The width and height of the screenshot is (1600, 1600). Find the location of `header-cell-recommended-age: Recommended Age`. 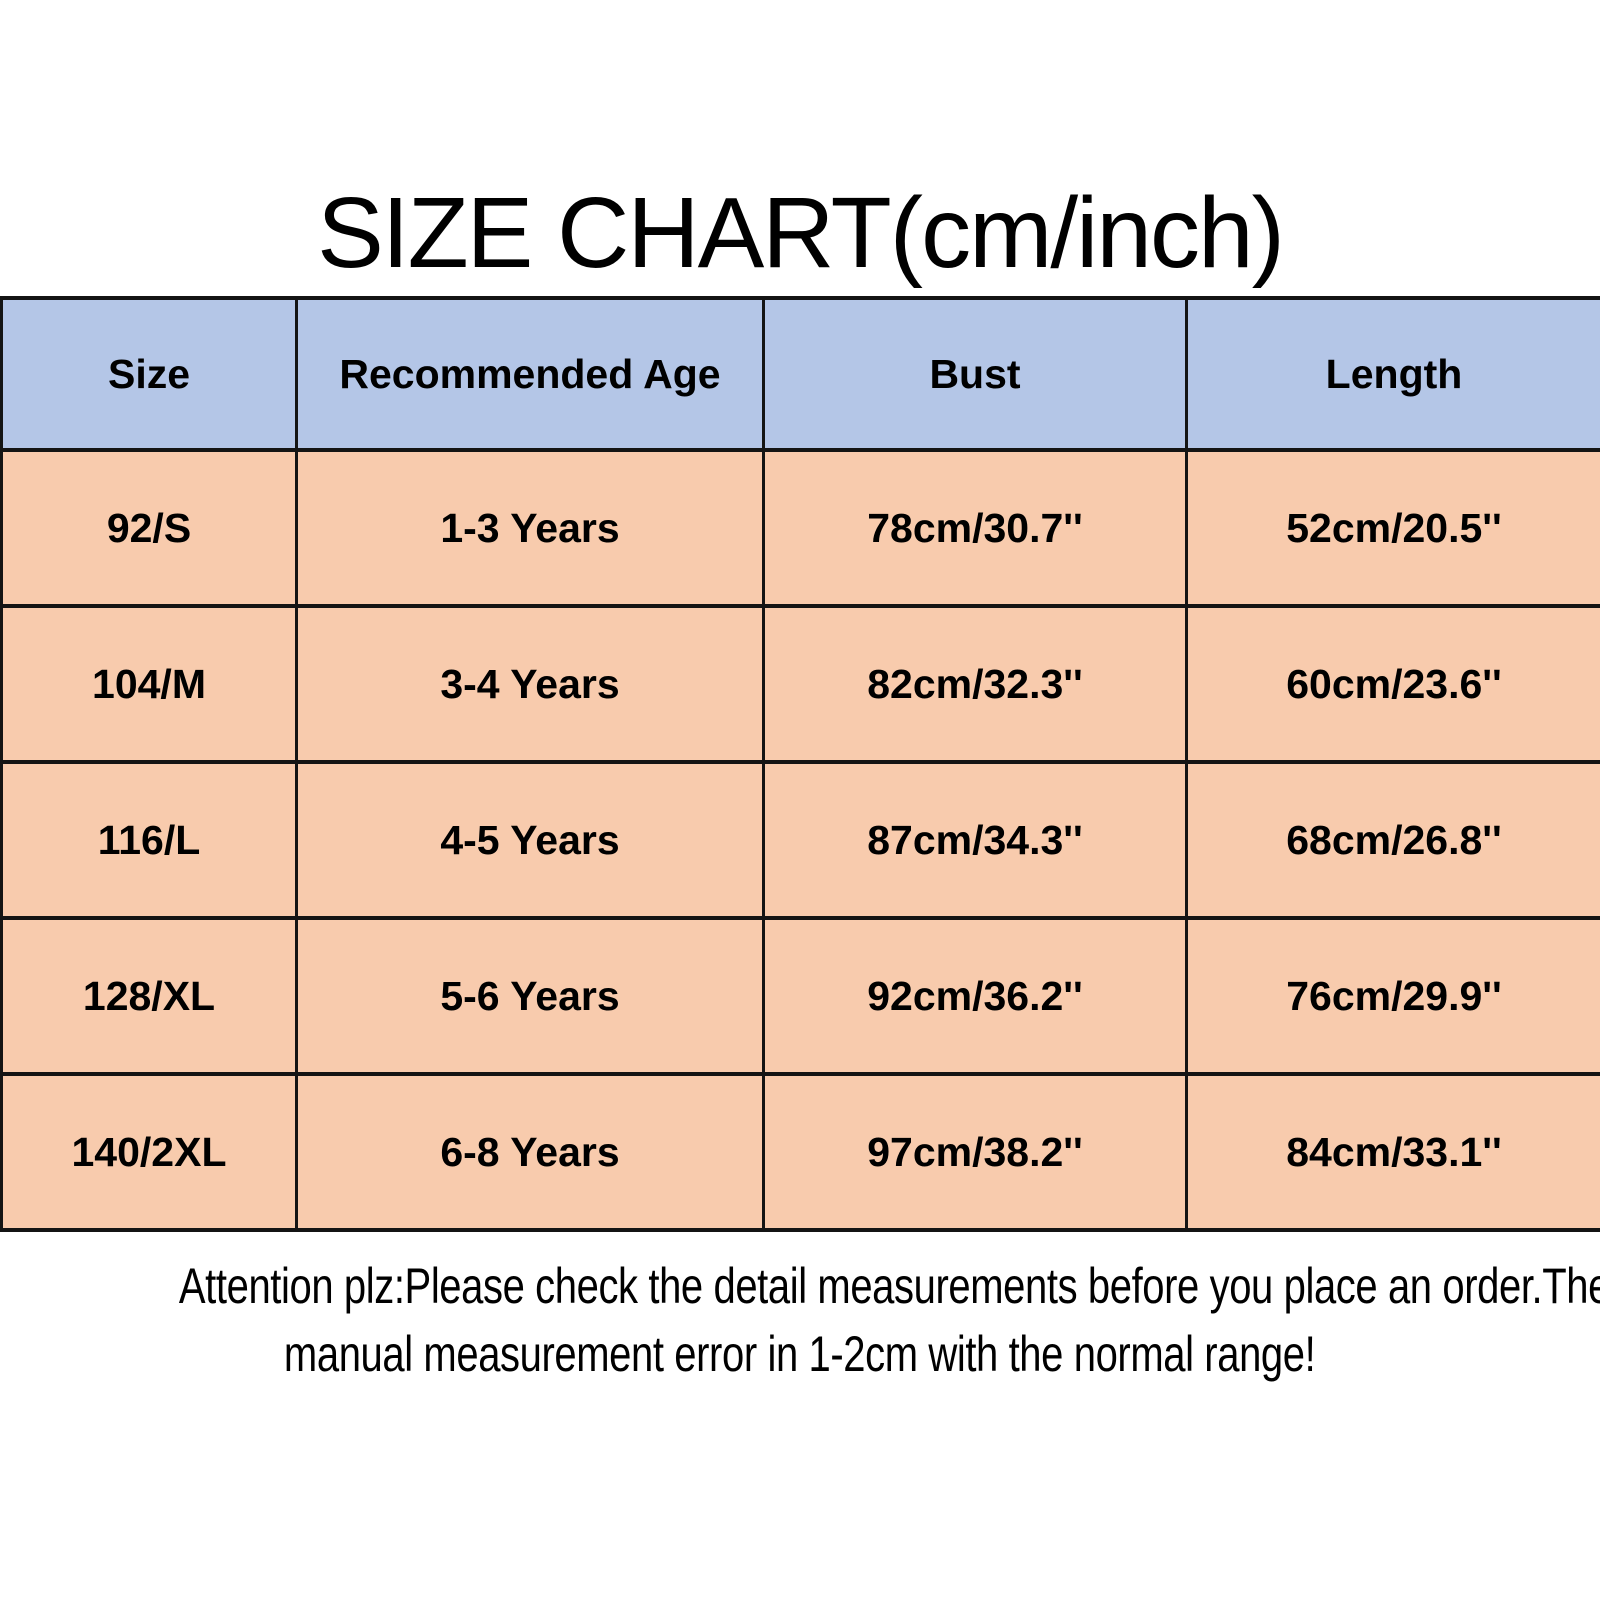

header-cell-recommended-age: Recommended Age is located at coordinates (530, 374).